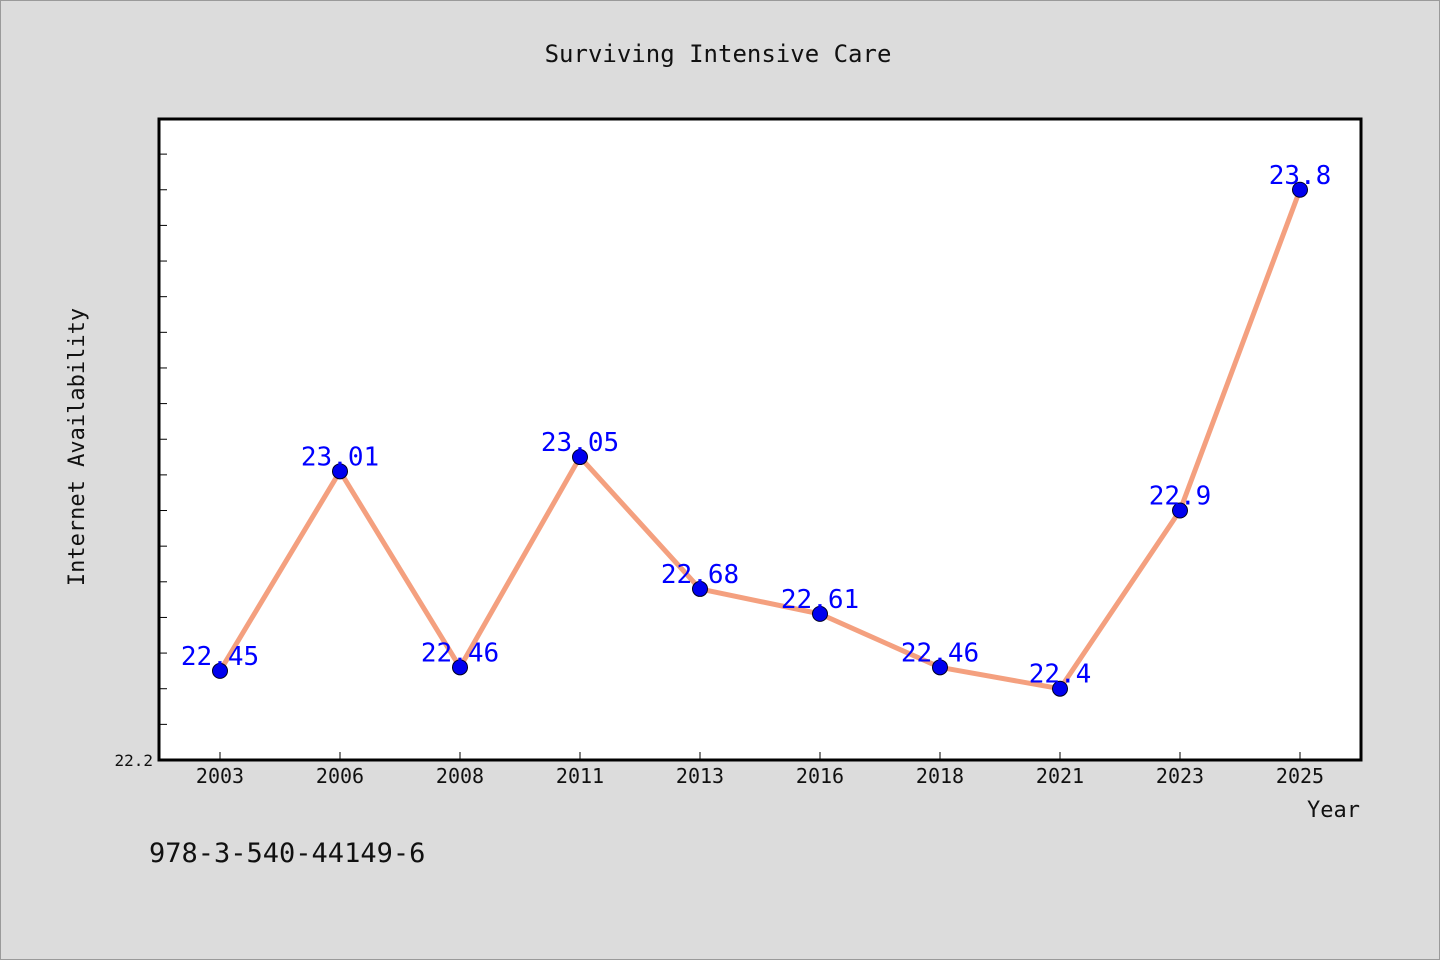 Image resolution: width=1440 pixels, height=960 pixels. I want to click on x-tick-label: 2025, so click(1300, 776).